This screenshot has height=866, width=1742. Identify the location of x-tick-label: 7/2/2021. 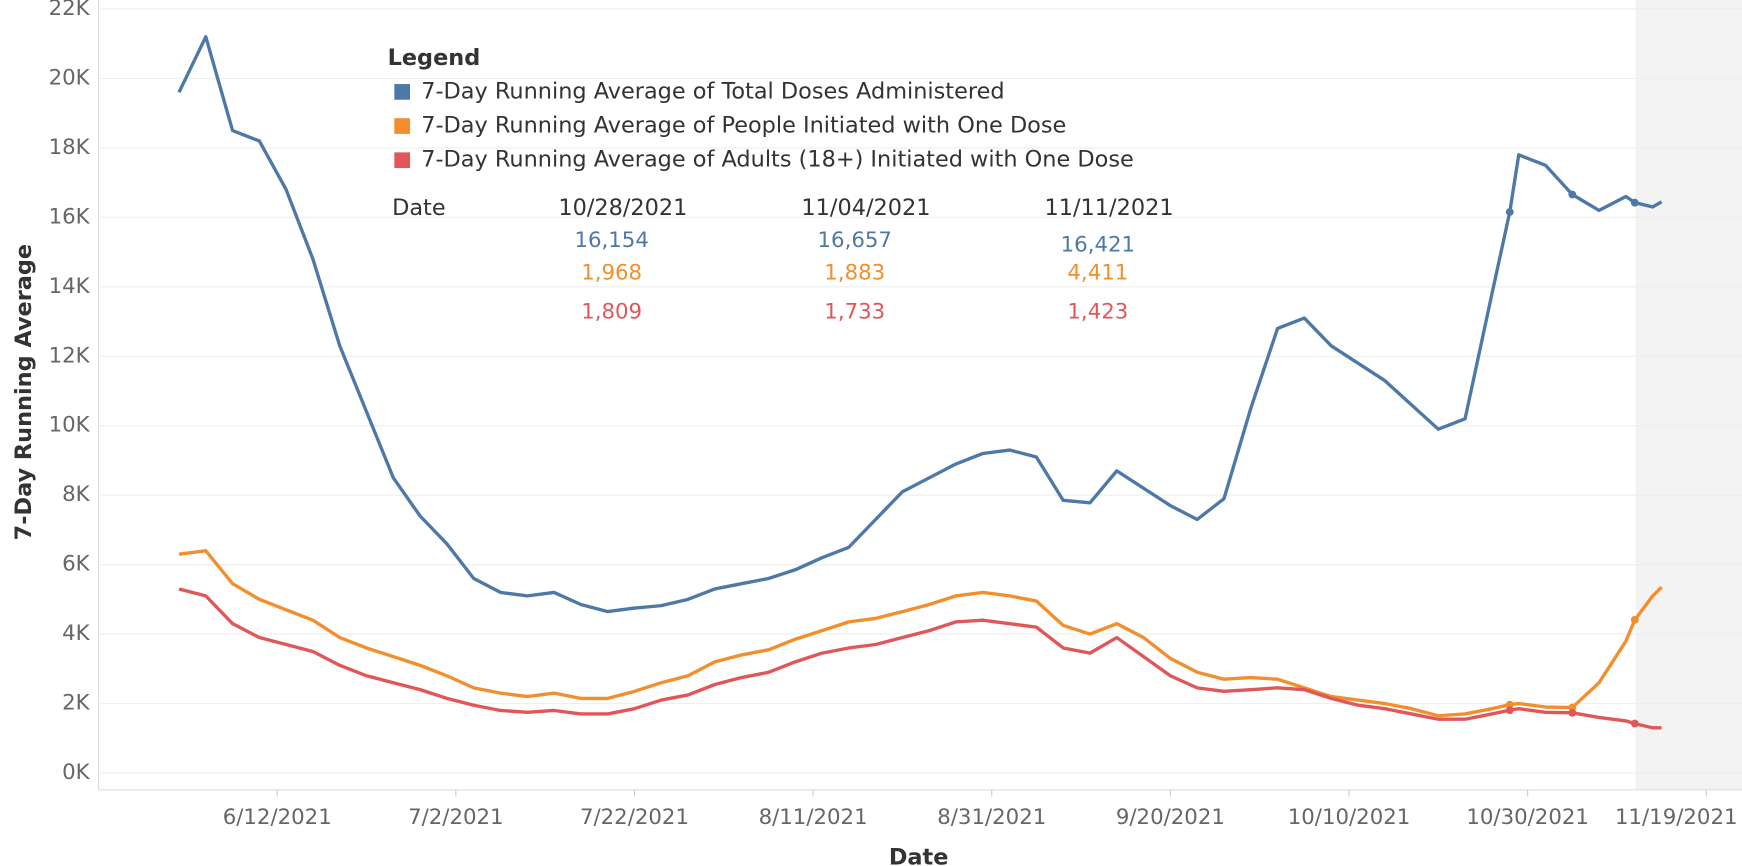
(456, 817).